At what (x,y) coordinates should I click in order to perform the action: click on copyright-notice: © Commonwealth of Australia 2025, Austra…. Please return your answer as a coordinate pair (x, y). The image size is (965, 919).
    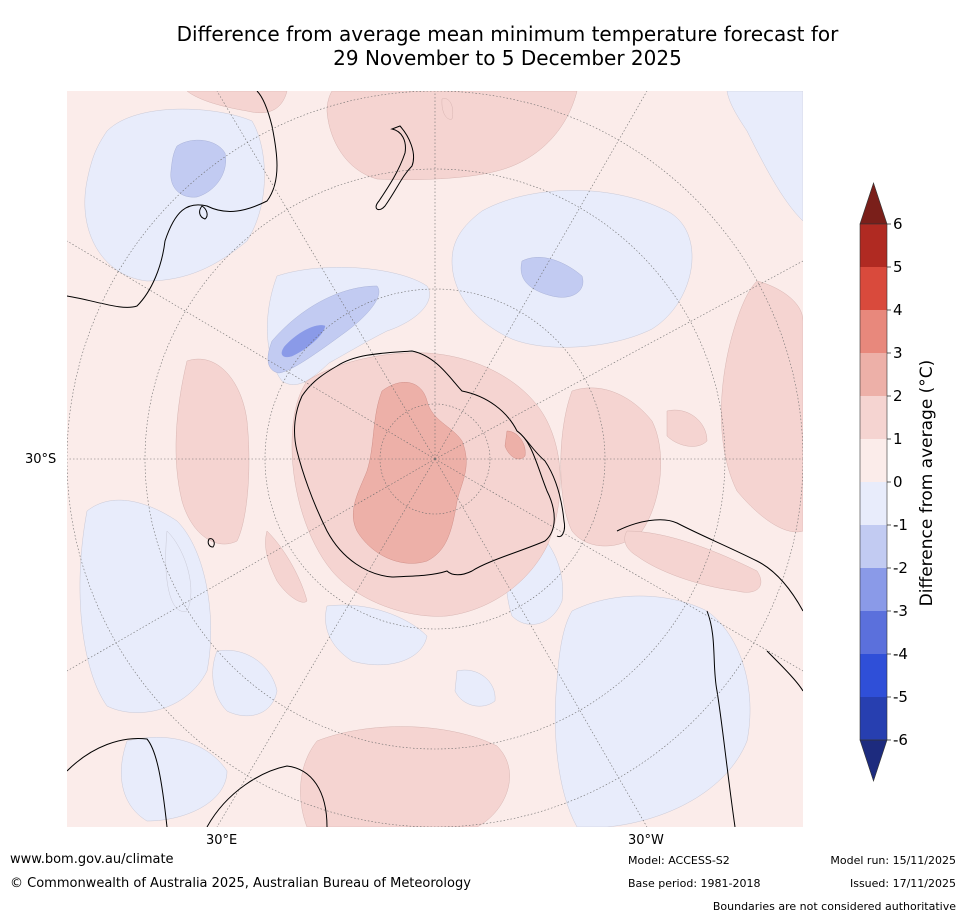
    Looking at the image, I should click on (240, 883).